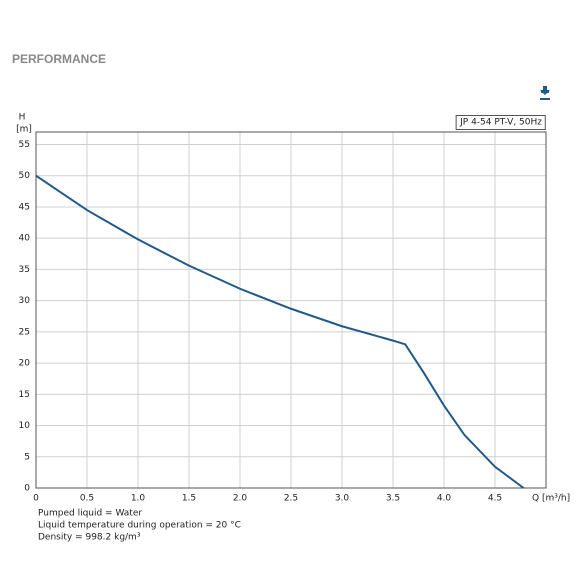  I want to click on y-tick-label: 35, so click(24, 270).